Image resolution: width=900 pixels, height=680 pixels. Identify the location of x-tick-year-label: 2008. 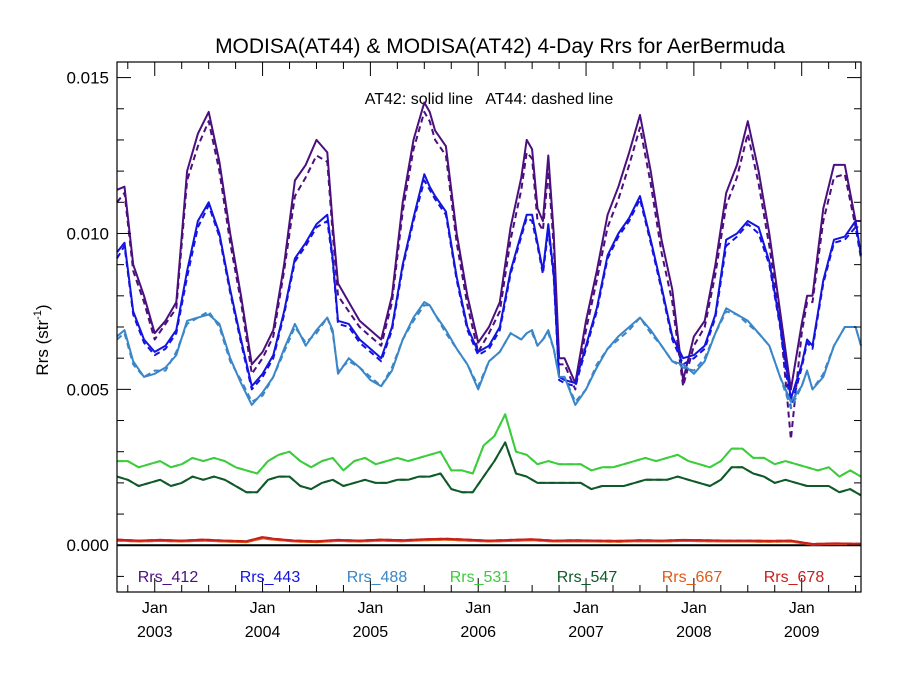
(694, 632).